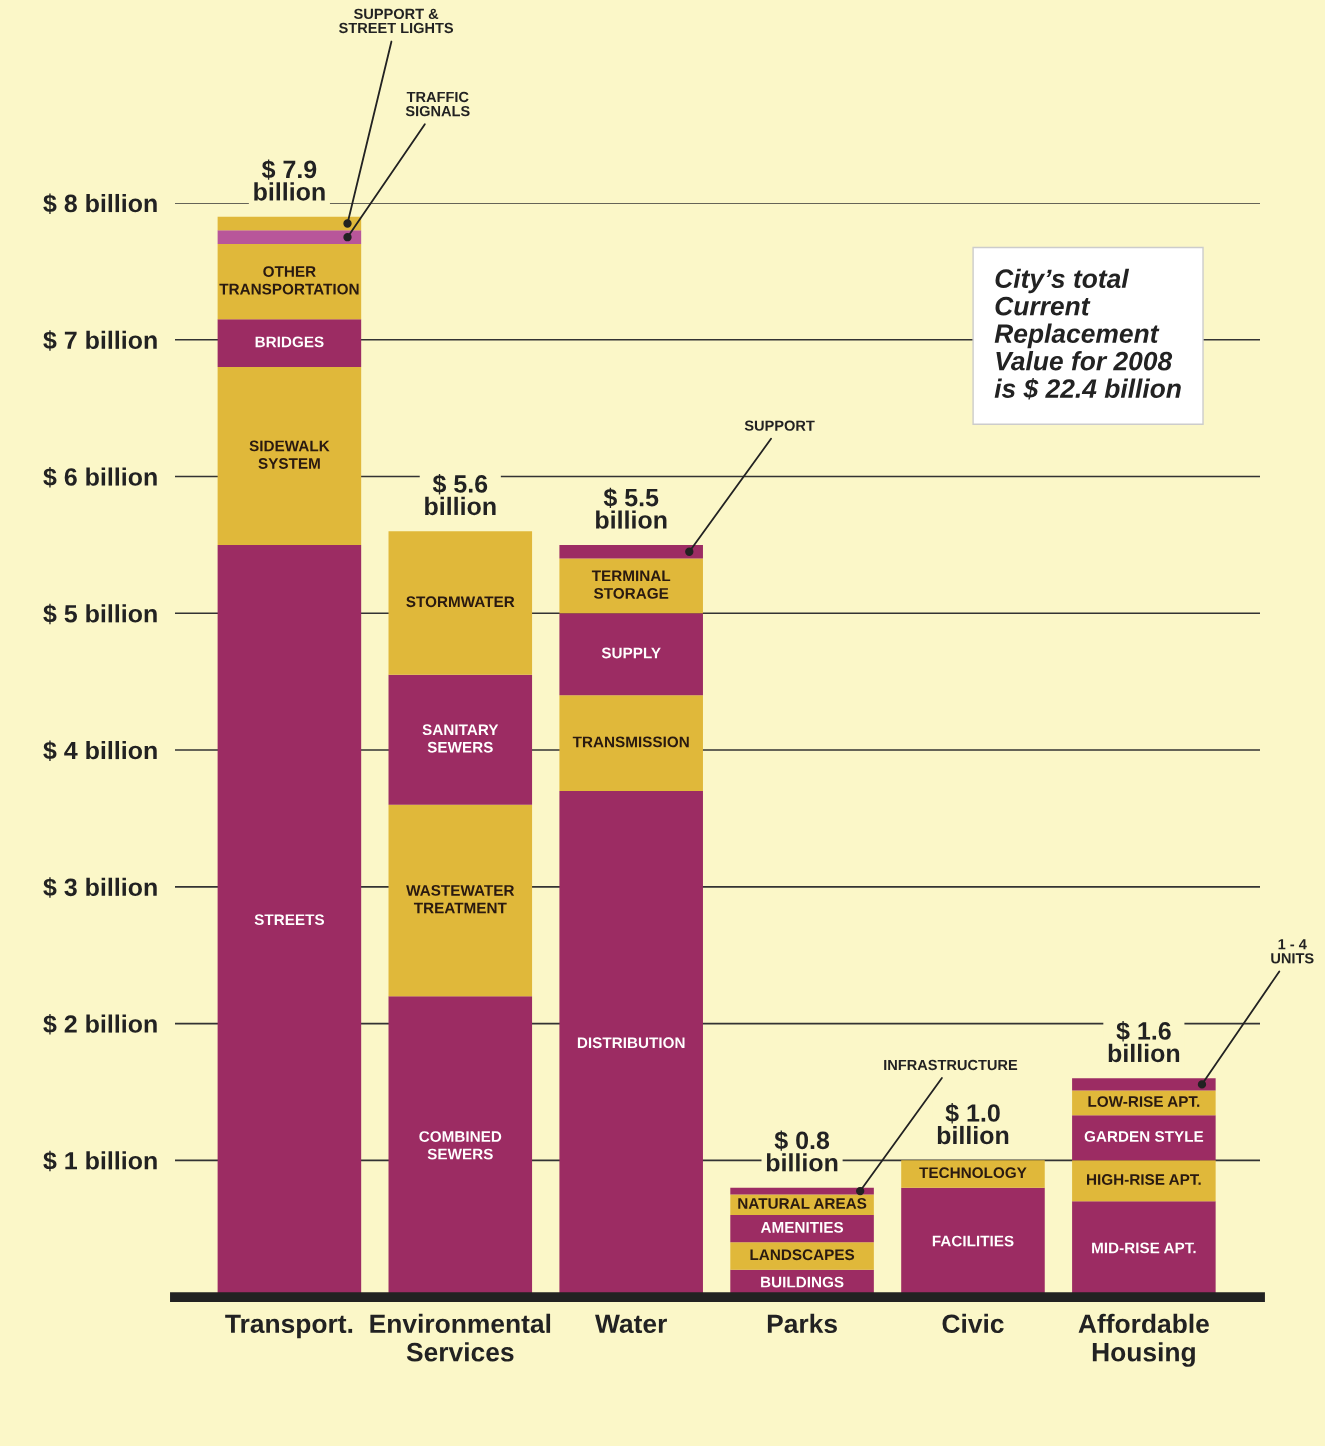  Describe the element at coordinates (460, 1145) in the screenshot. I see `series-label: COMBINED SEWERS` at that location.